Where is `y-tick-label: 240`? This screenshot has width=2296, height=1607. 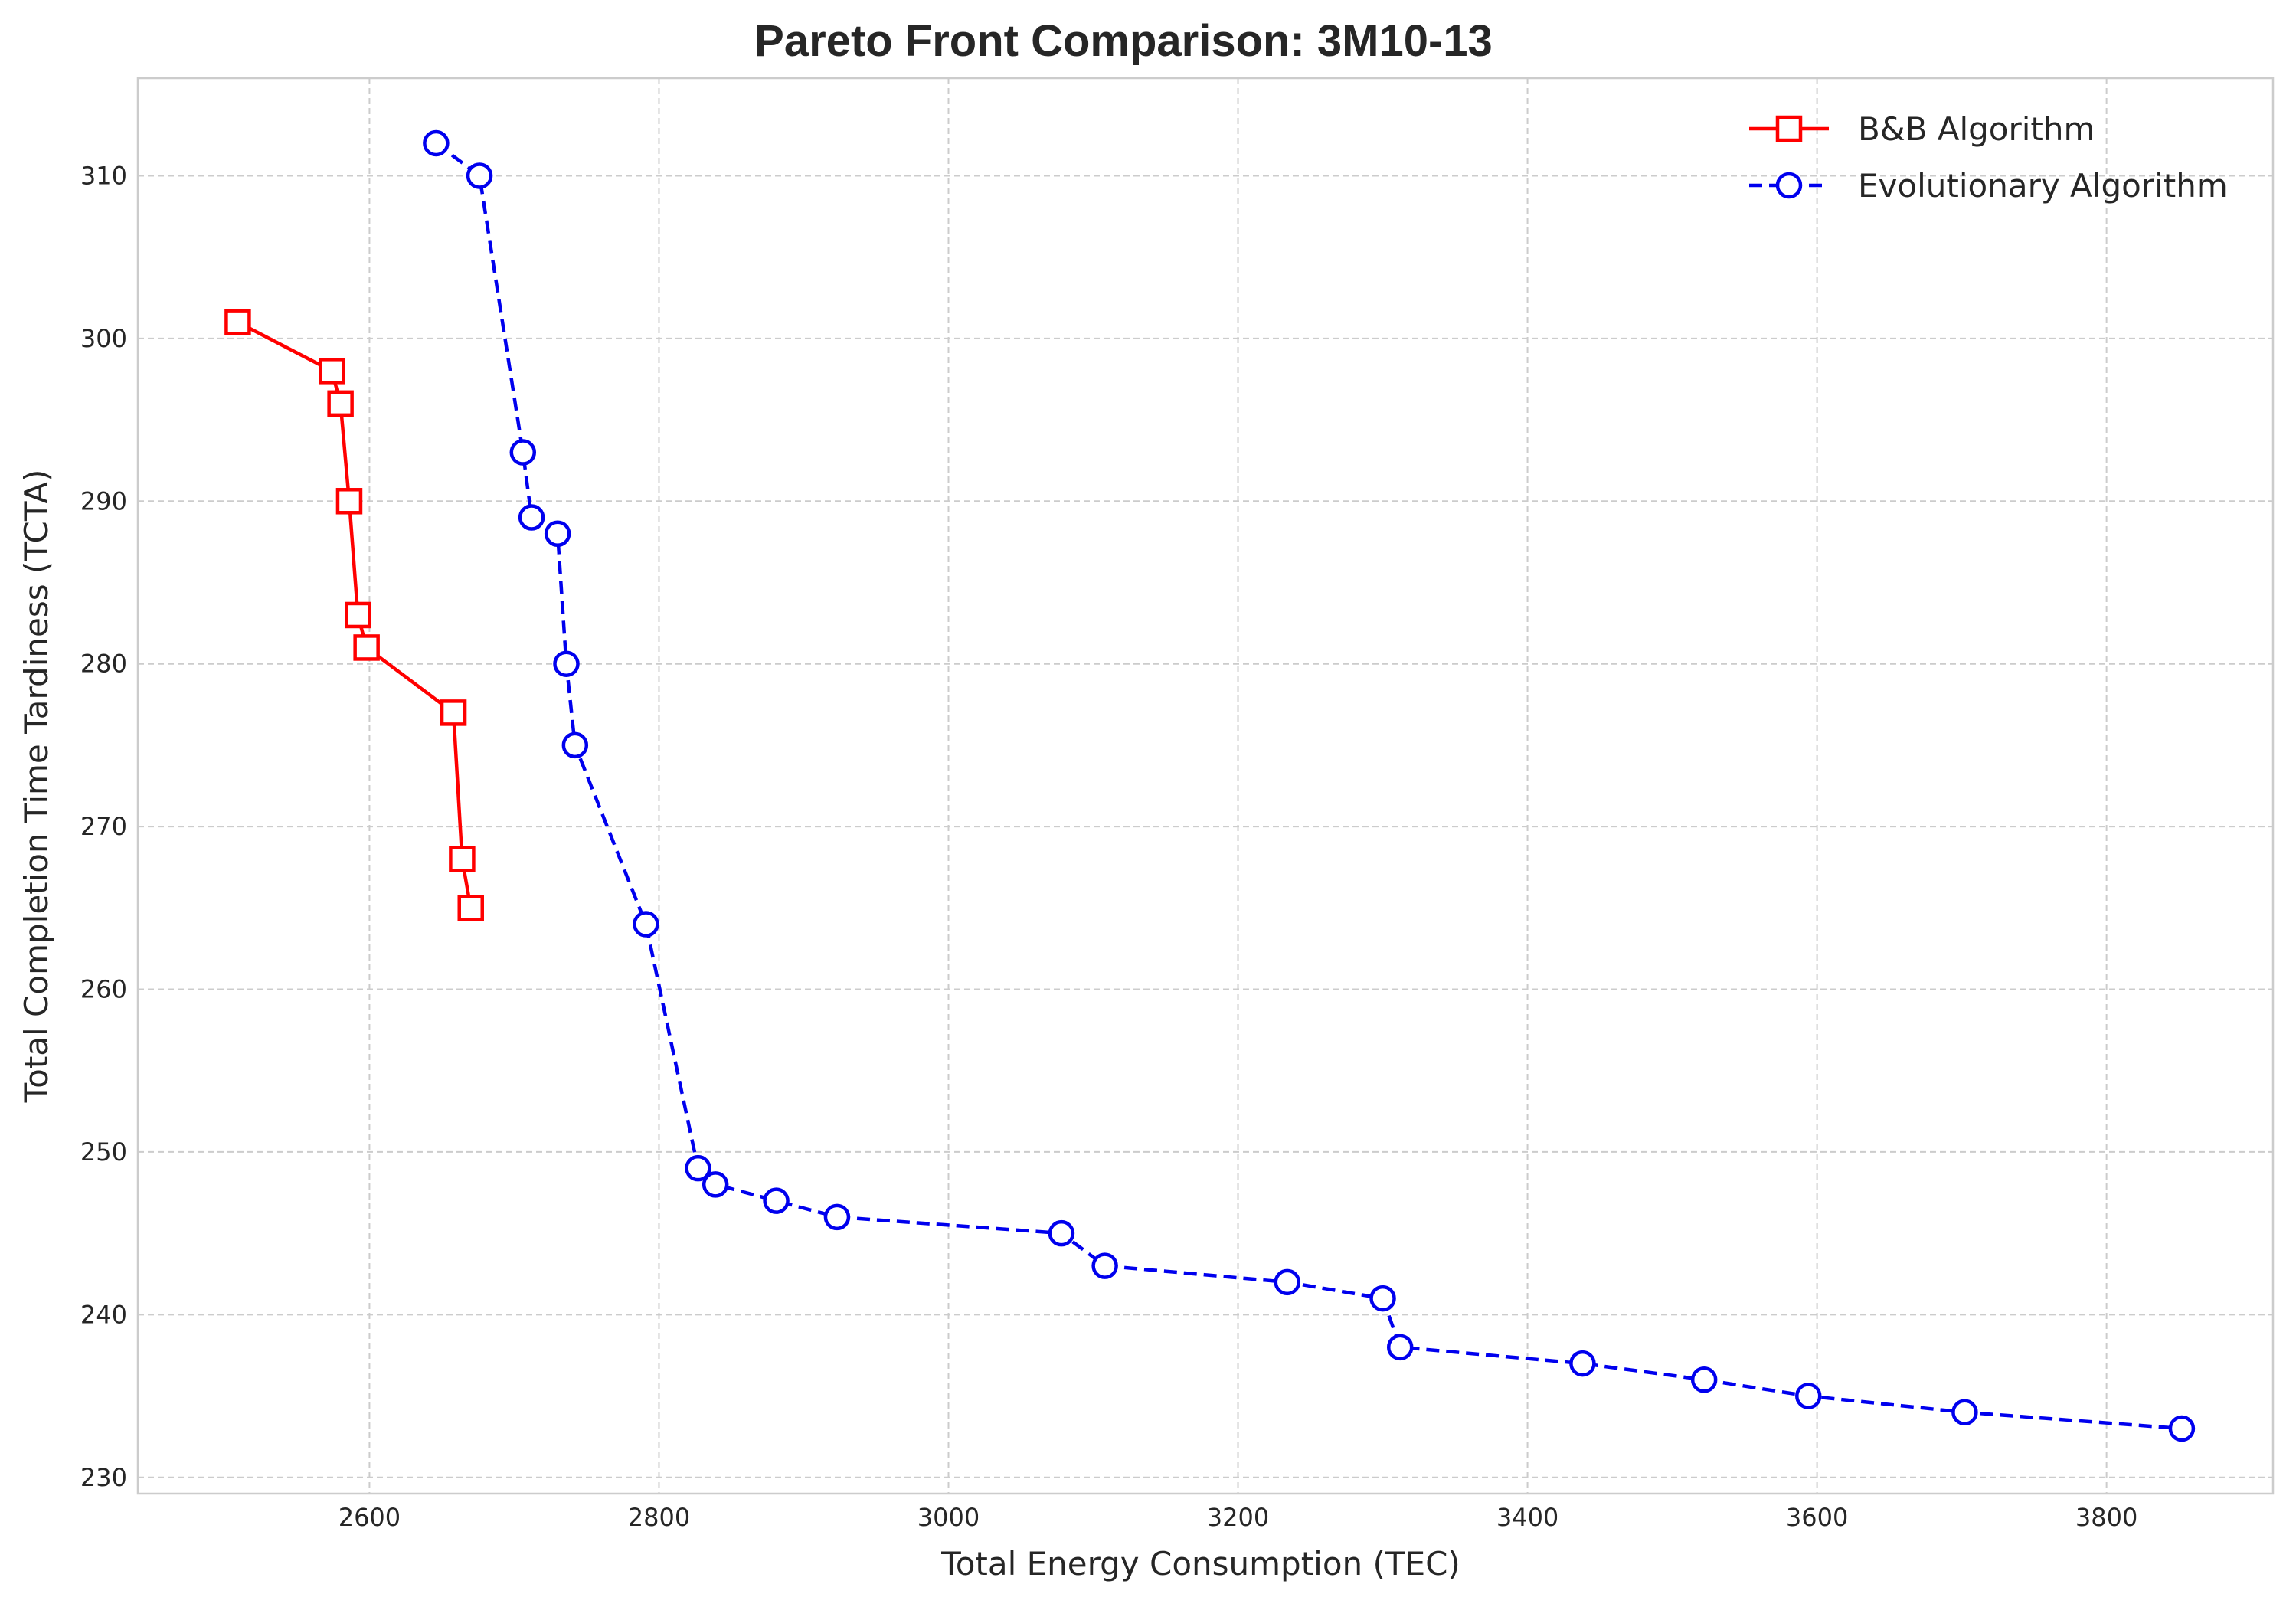 y-tick-label: 240 is located at coordinates (103, 1314).